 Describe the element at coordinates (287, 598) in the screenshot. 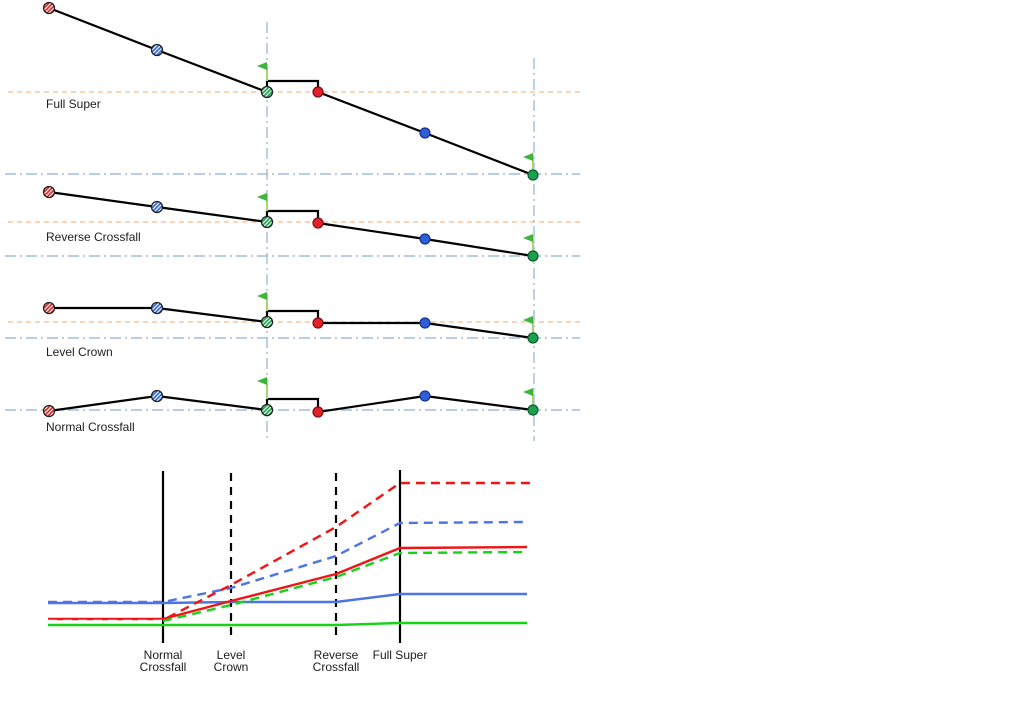

I see `chart-series-blue-solid` at that location.